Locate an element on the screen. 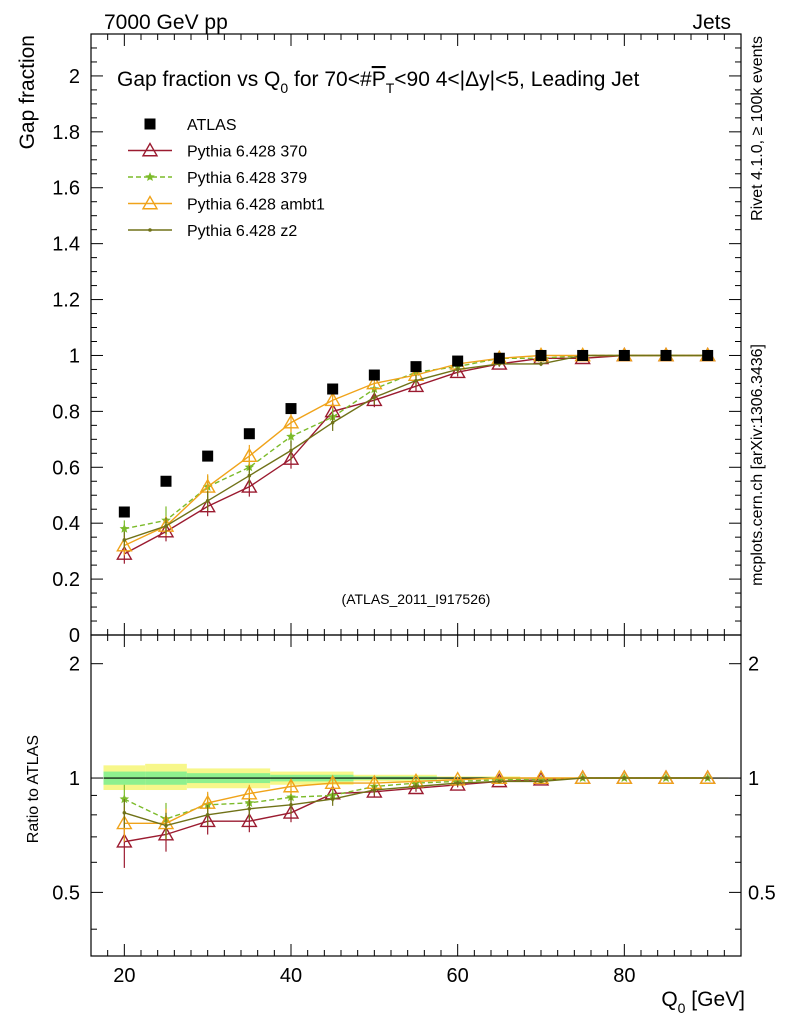  title-suffix: <90 4<|Δy|<5, Leading Jet is located at coordinates (516, 79).